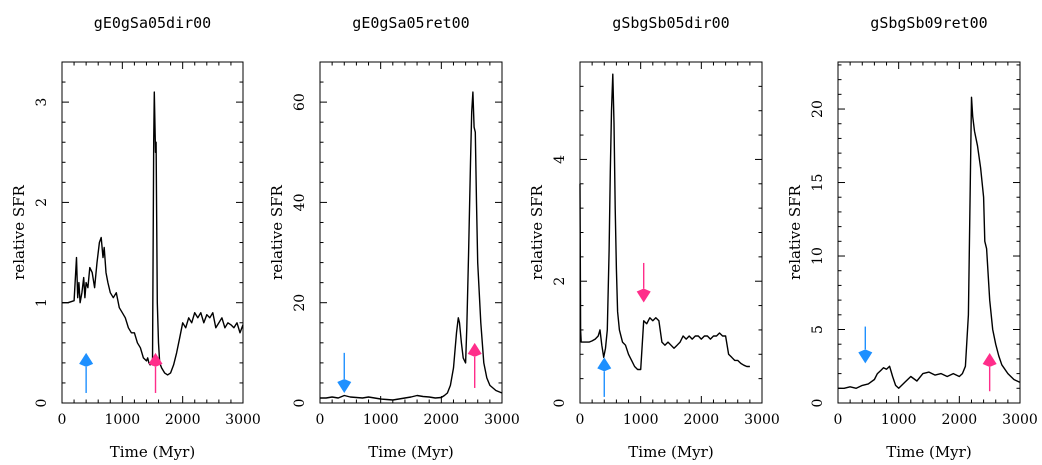 The height and width of the screenshot is (465, 1042). Describe the element at coordinates (152, 23) in the screenshot. I see `chart-title: gE0gSa05dir00` at that location.